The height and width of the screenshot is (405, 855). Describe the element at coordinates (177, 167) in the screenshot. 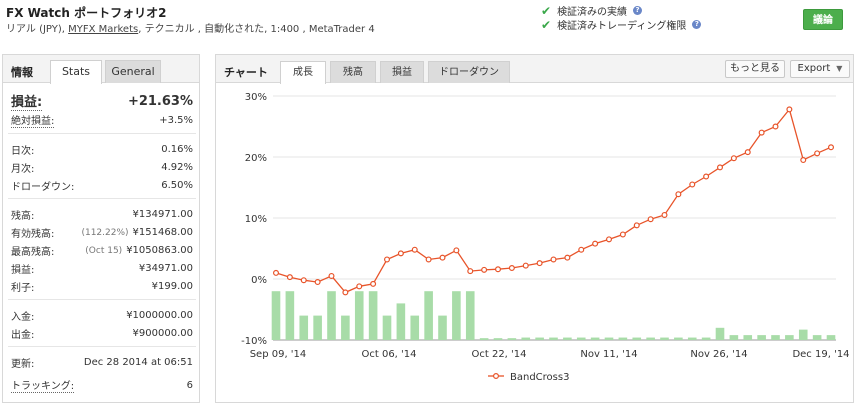

I see `monthly-value: 4.92%` at that location.